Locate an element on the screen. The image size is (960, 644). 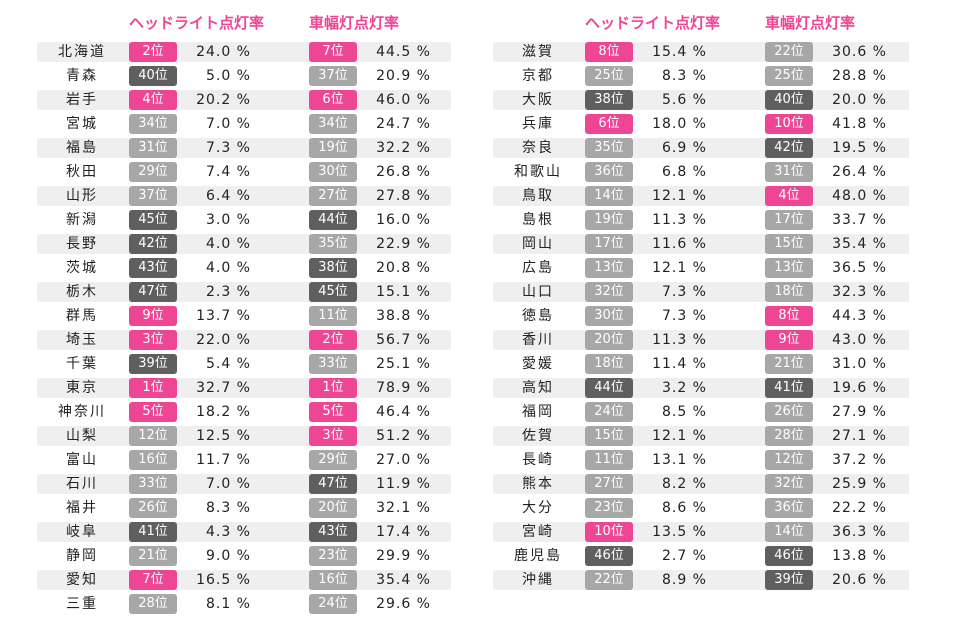
prefecture-name: 岡山 is located at coordinates (538, 244).